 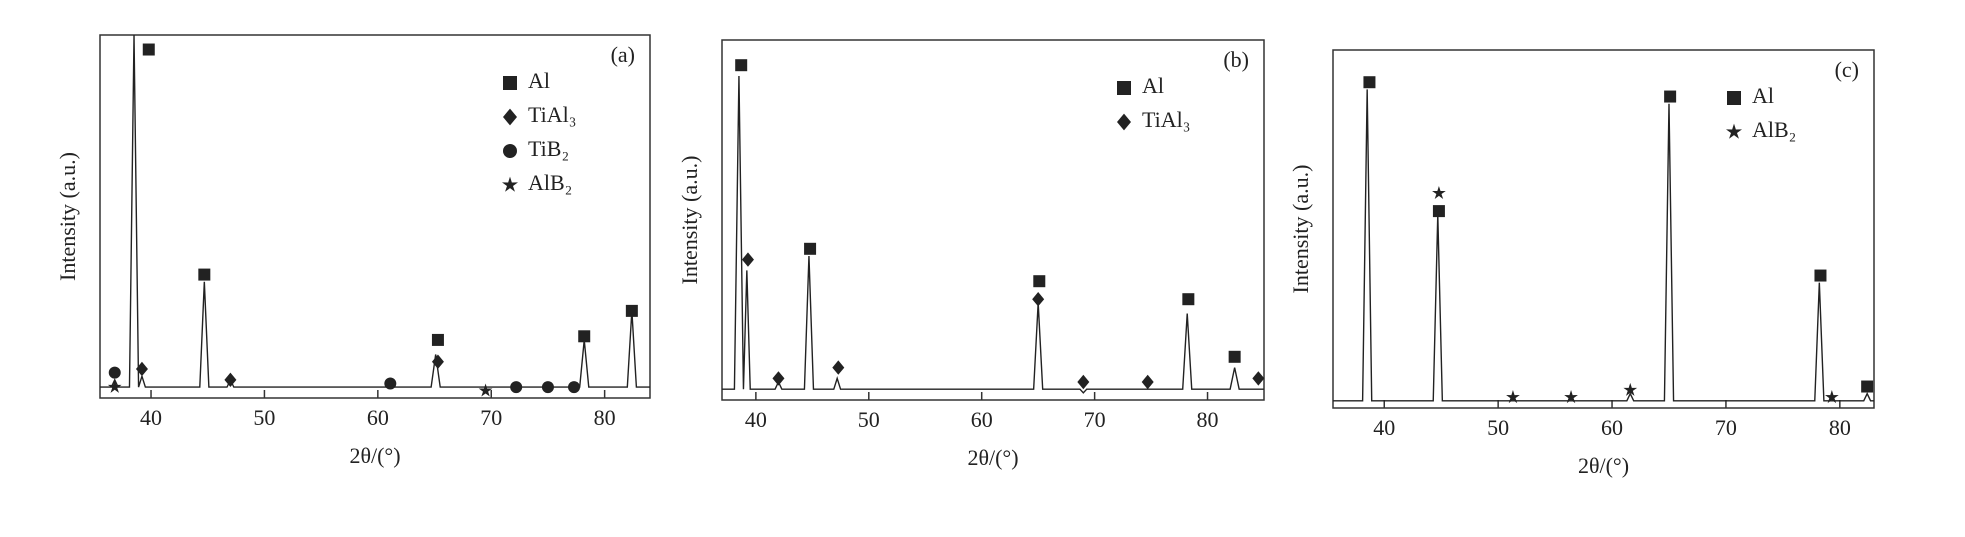 What do you see at coordinates (1847, 69) in the screenshot?
I see `panel-label: (c)` at bounding box center [1847, 69].